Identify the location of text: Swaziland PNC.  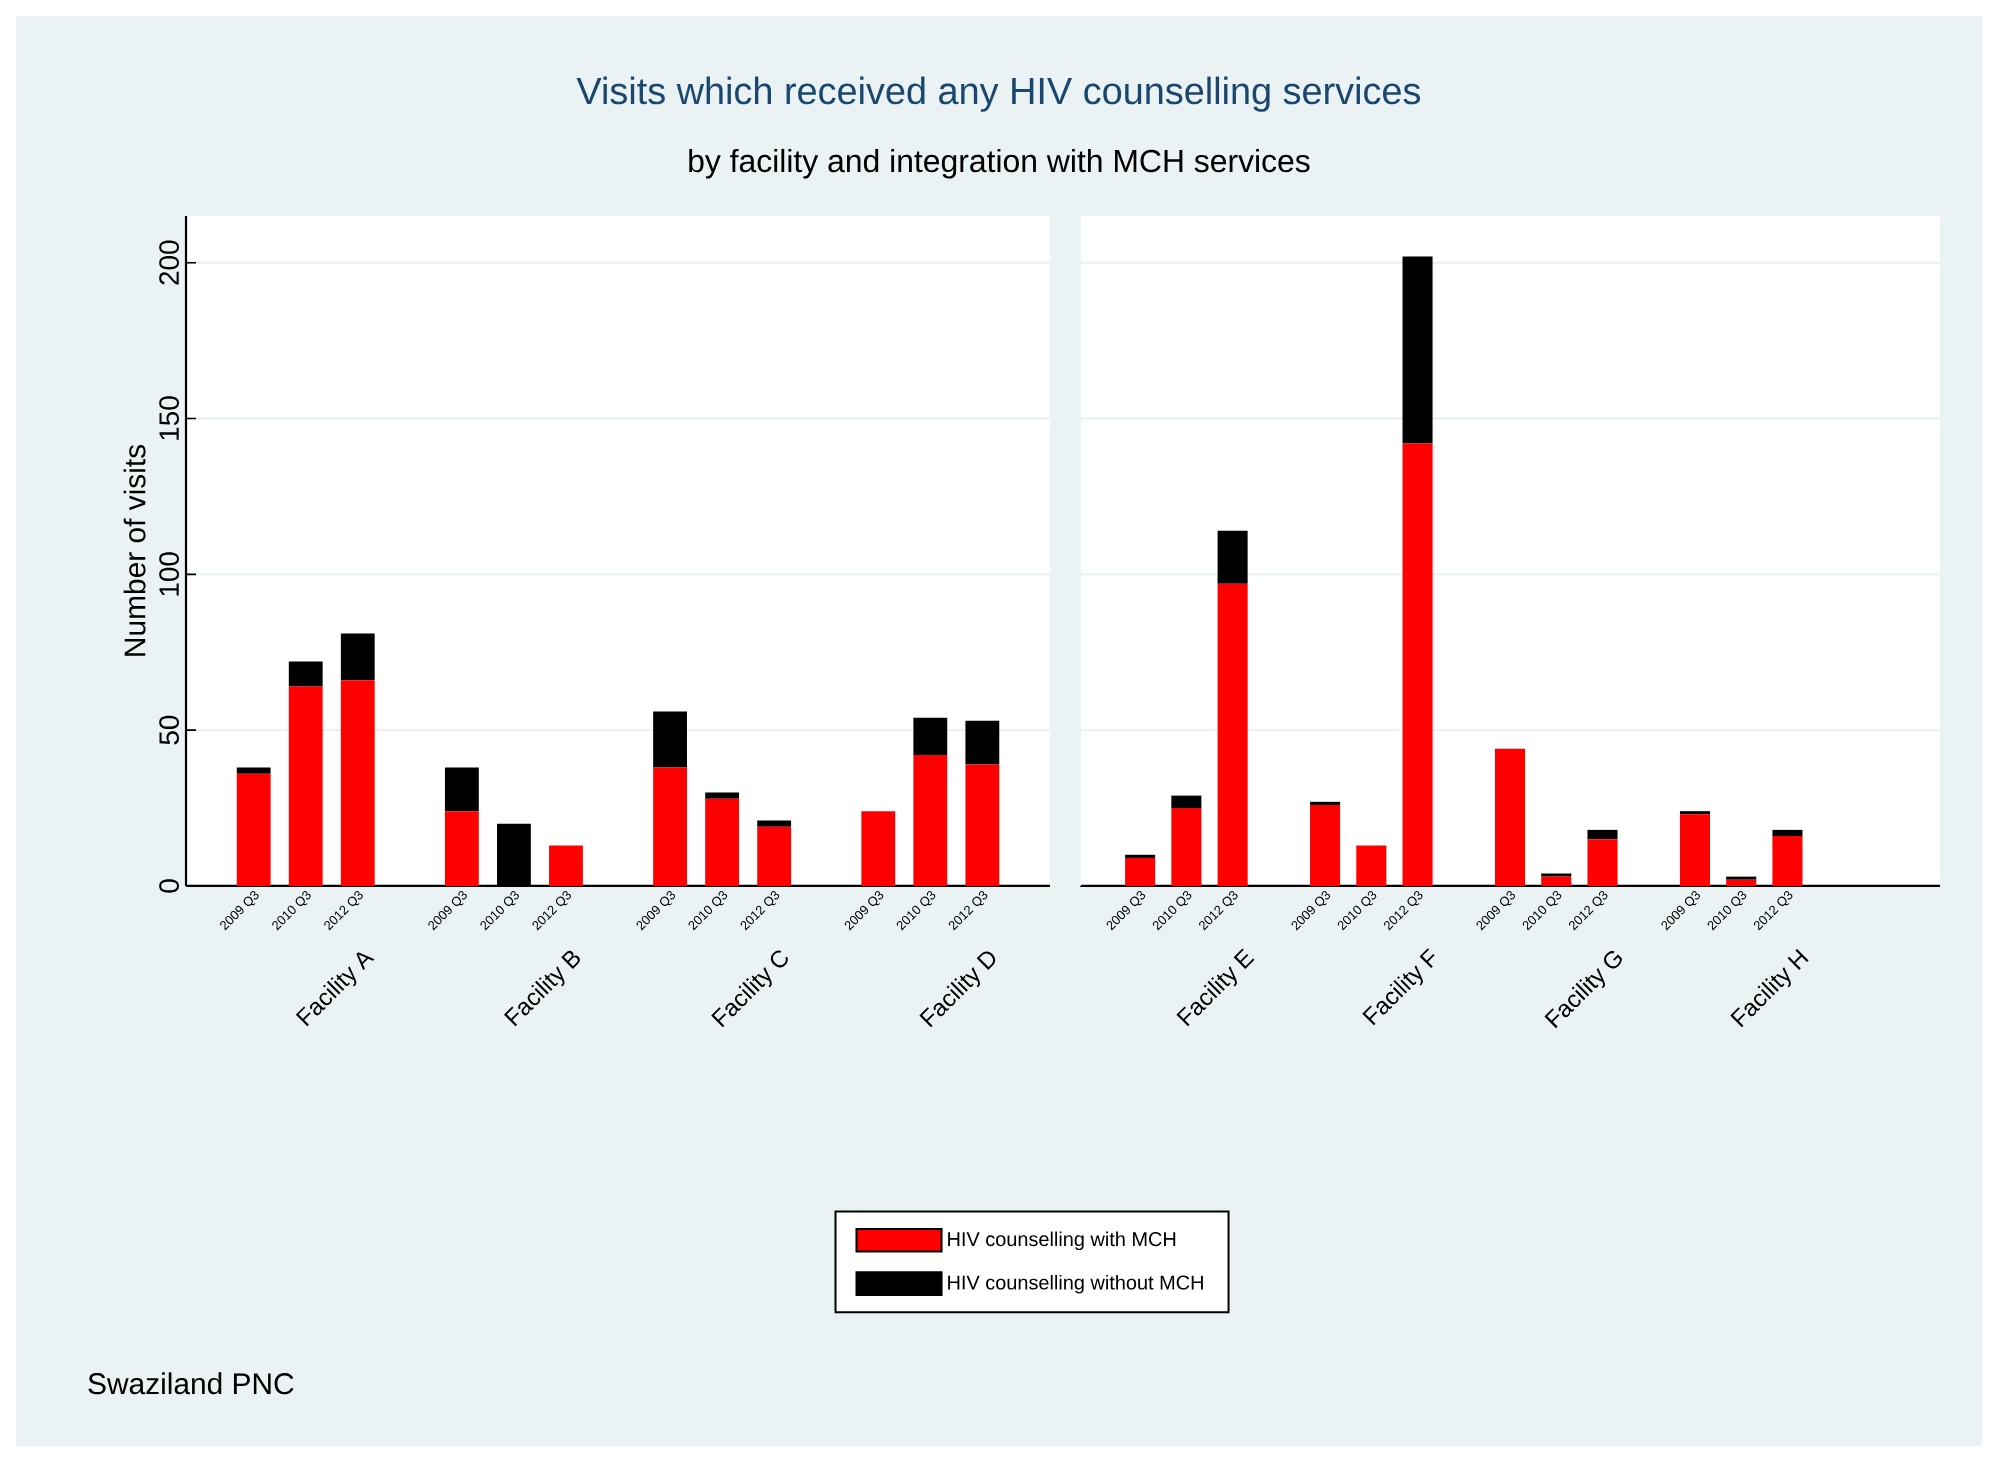
(191, 1383).